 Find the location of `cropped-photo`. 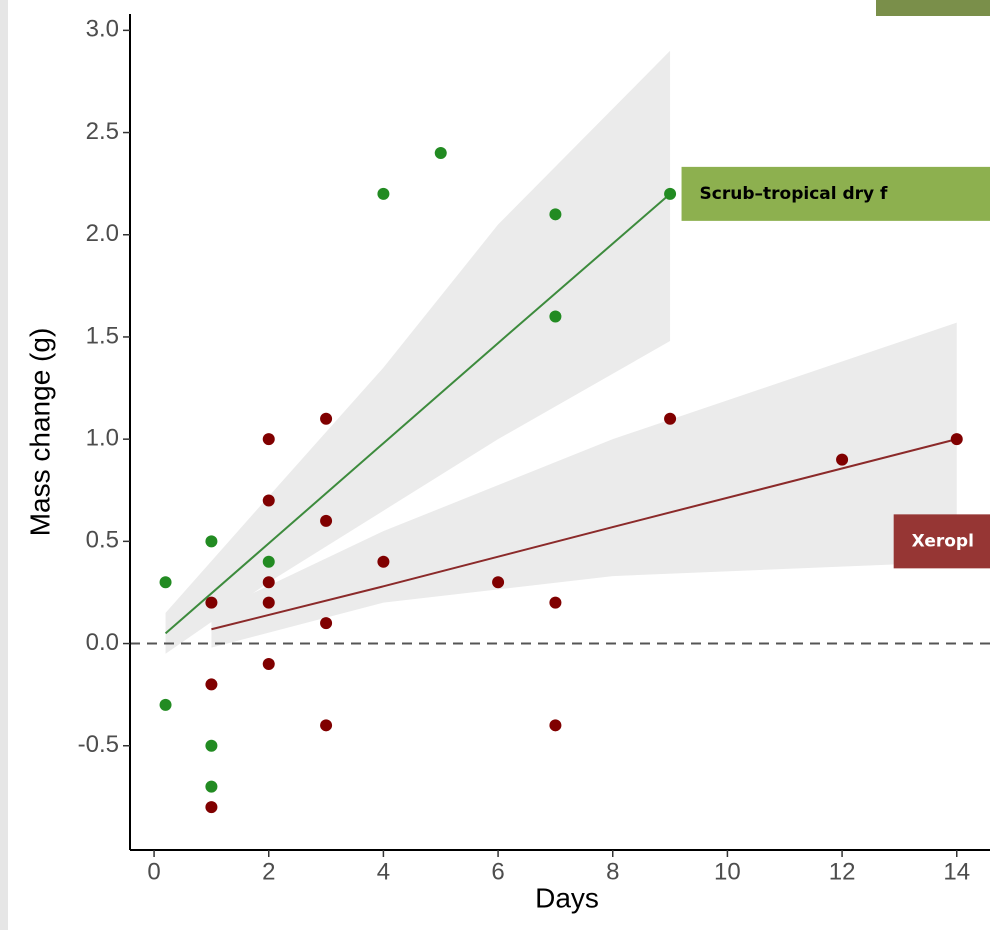

cropped-photo is located at coordinates (933, 8).